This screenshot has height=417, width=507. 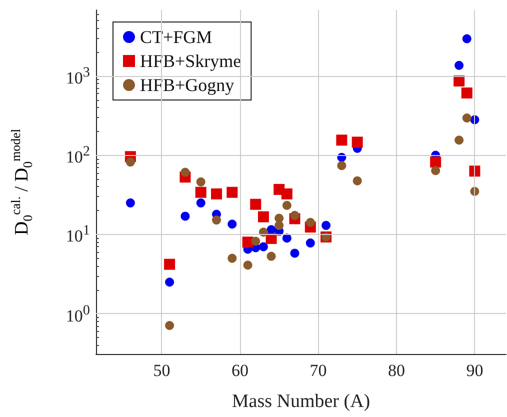 What do you see at coordinates (301, 401) in the screenshot?
I see `x-axis-title: Mass Number (A)` at bounding box center [301, 401].